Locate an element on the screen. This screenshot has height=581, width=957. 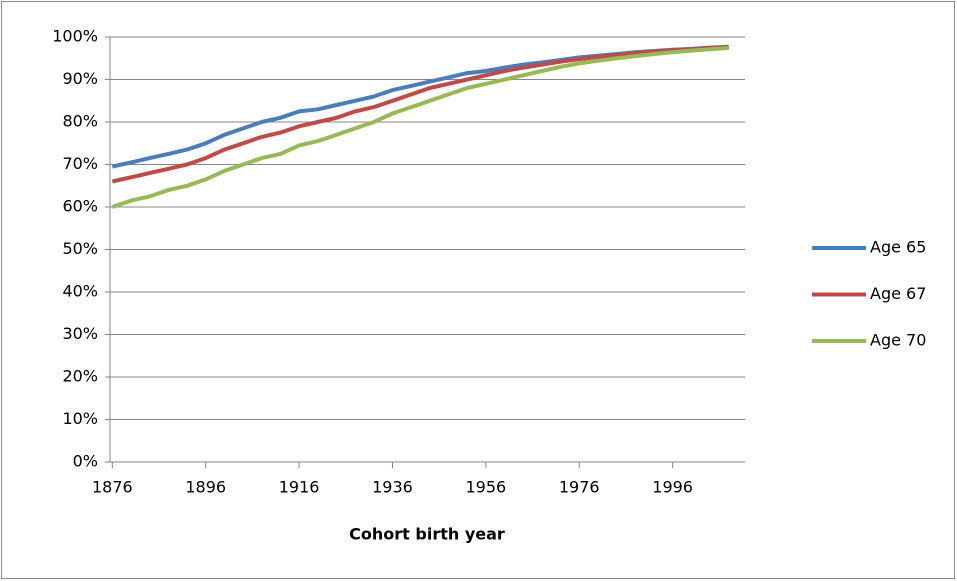
y-tick-label: 80% is located at coordinates (80, 121).